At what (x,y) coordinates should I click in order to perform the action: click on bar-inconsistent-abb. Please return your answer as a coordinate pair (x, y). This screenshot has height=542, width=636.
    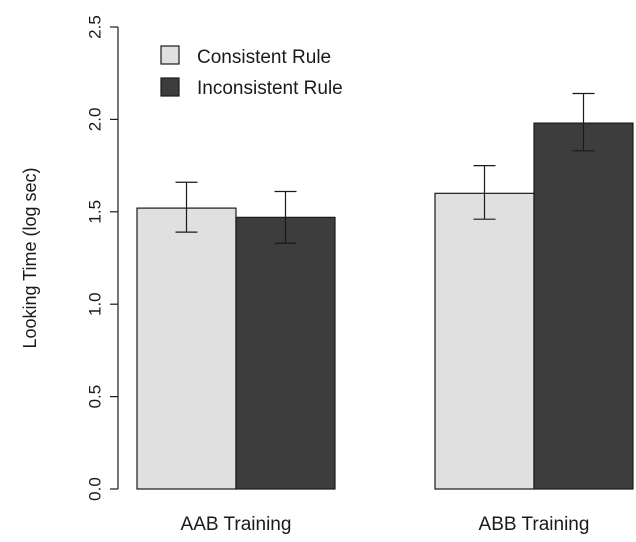
    Looking at the image, I should click on (583, 306).